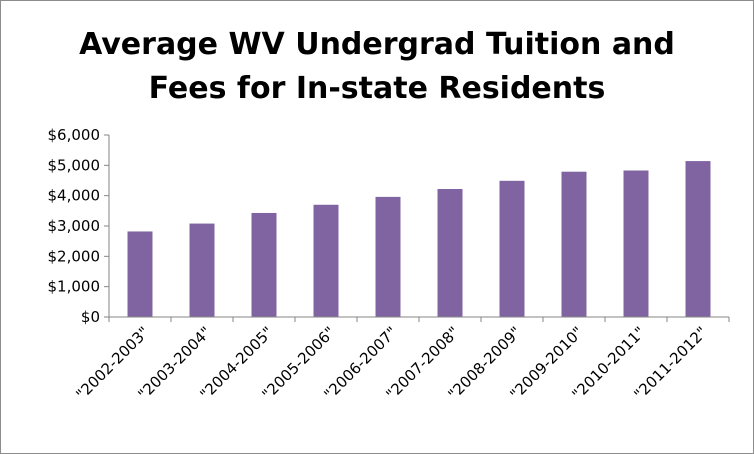 Image resolution: width=754 pixels, height=454 pixels. What do you see at coordinates (74, 287) in the screenshot?
I see `y-tick-label: $1,000` at bounding box center [74, 287].